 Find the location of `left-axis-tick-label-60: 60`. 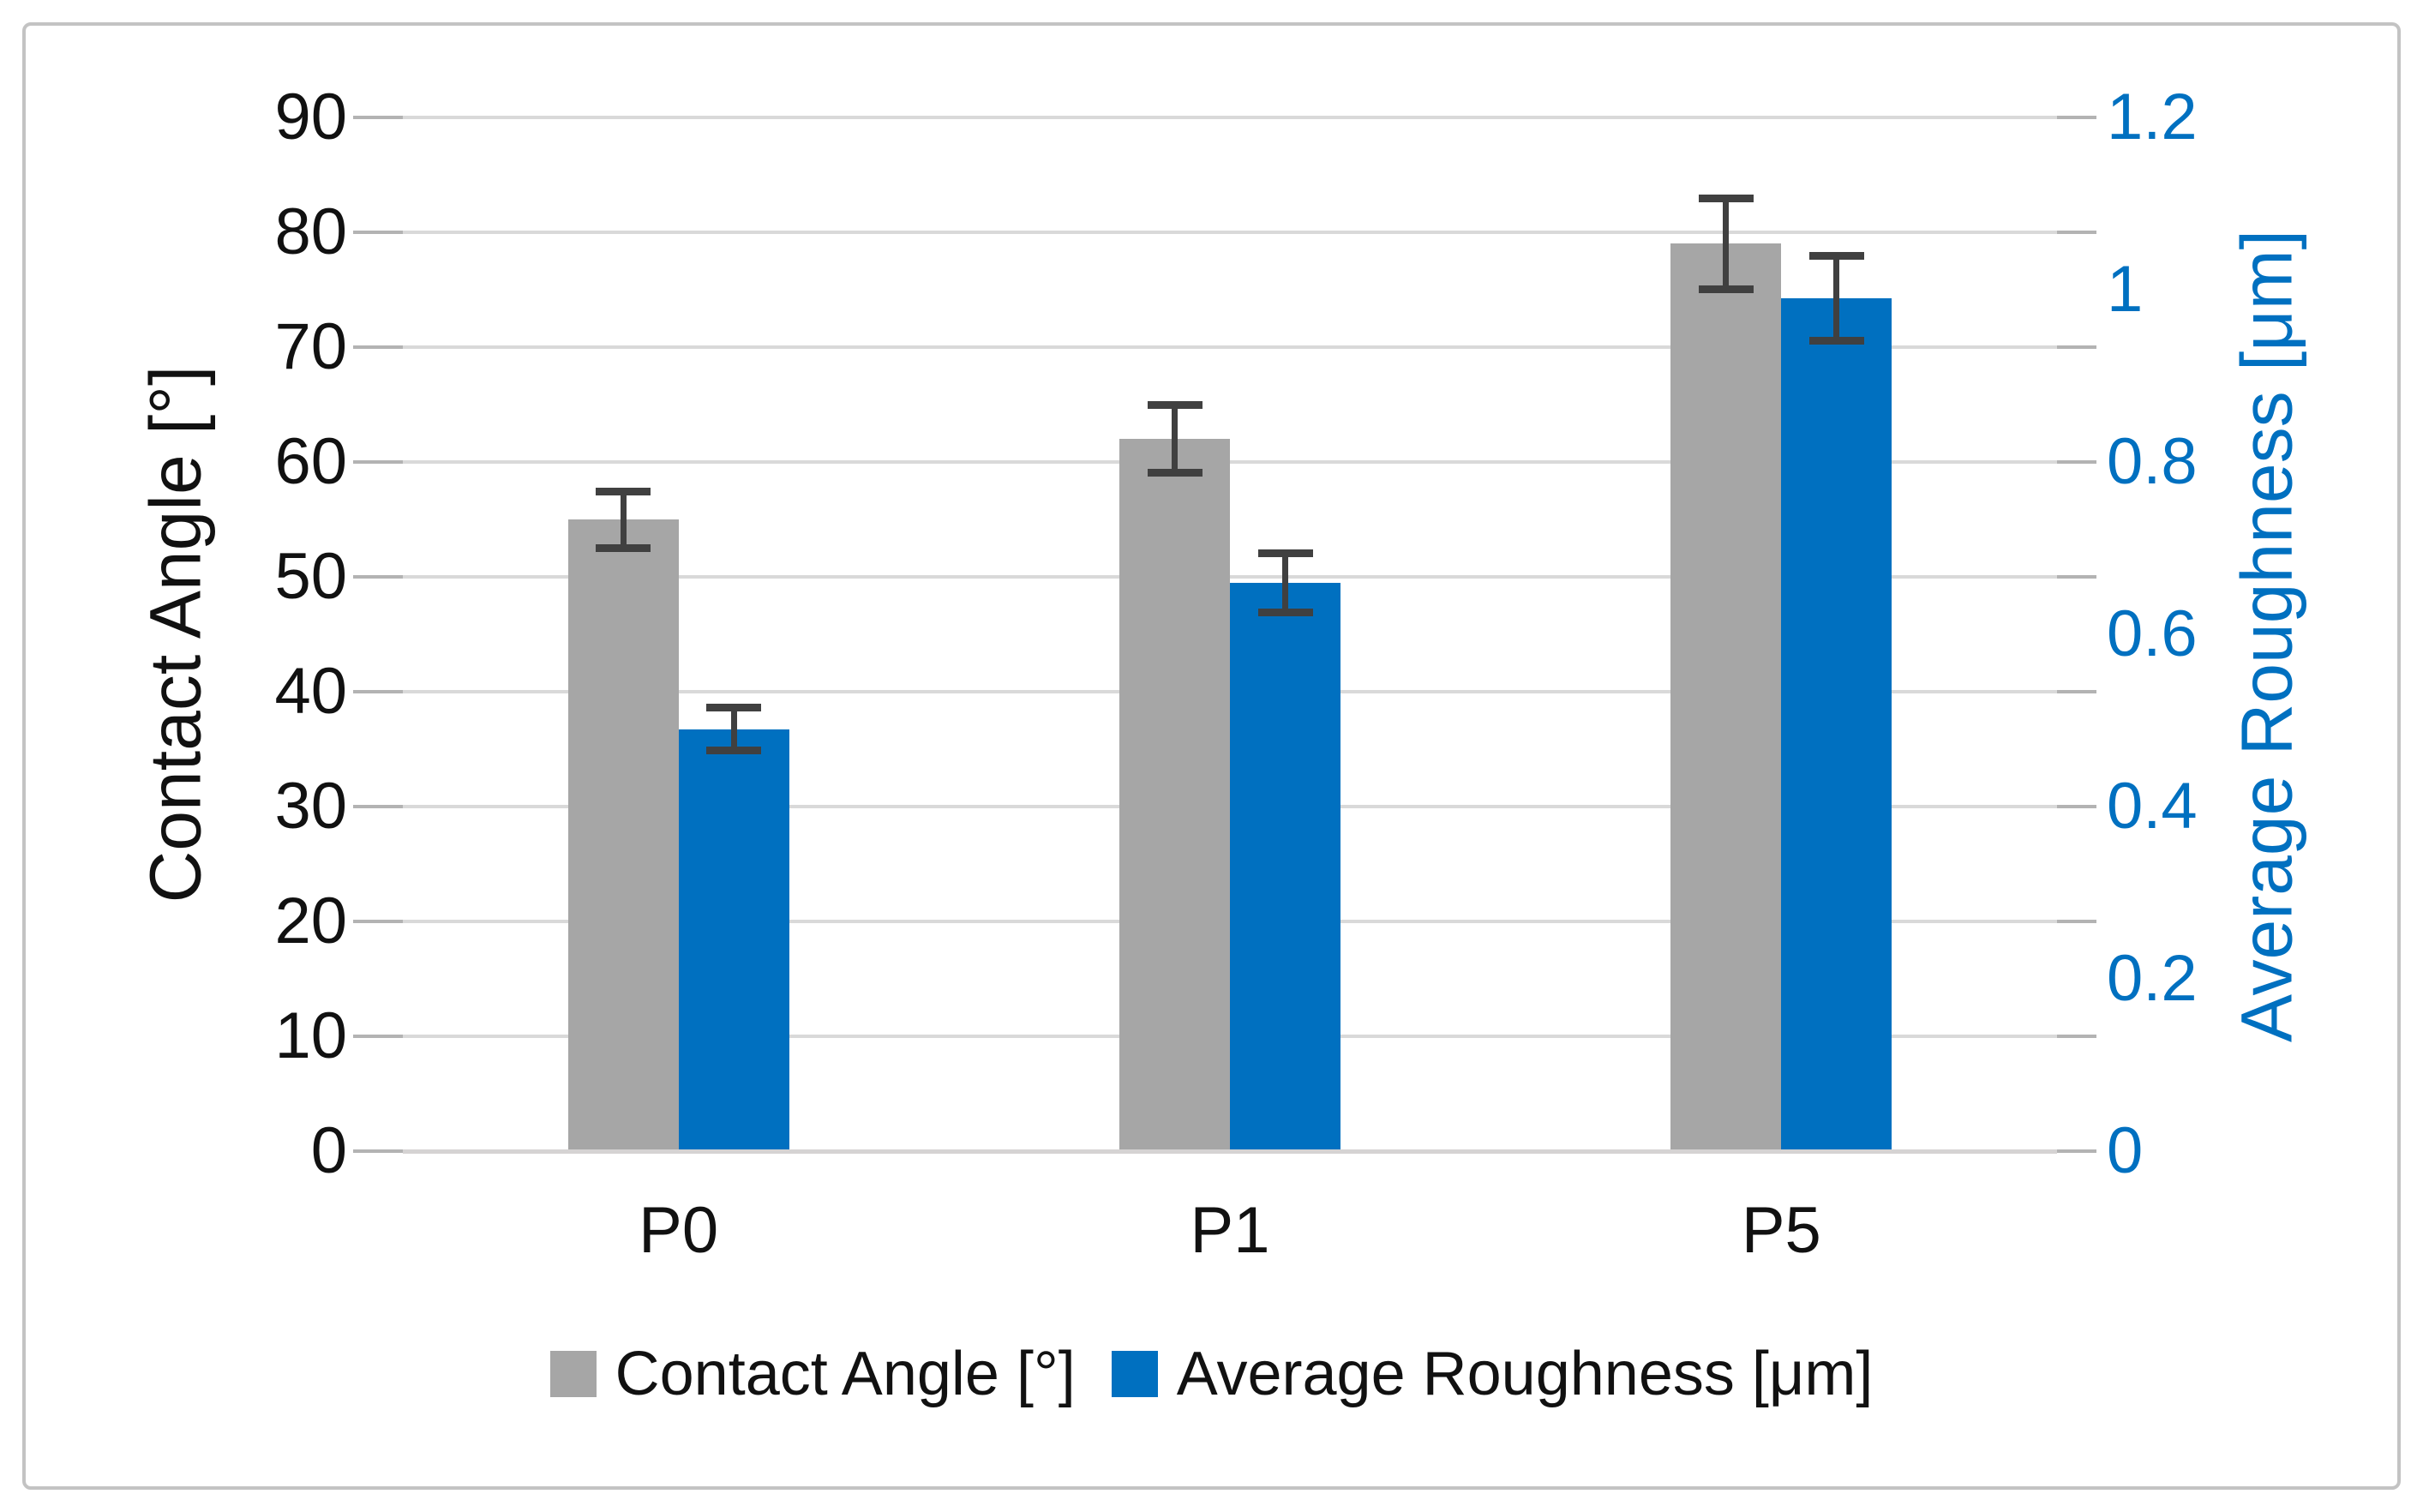

left-axis-tick-label-60: 60 is located at coordinates (310, 462).